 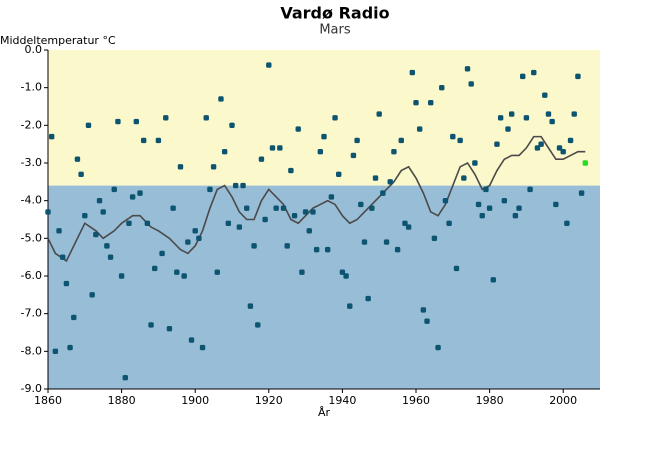 I want to click on y-tick-label: -8.0, so click(x=31, y=350).